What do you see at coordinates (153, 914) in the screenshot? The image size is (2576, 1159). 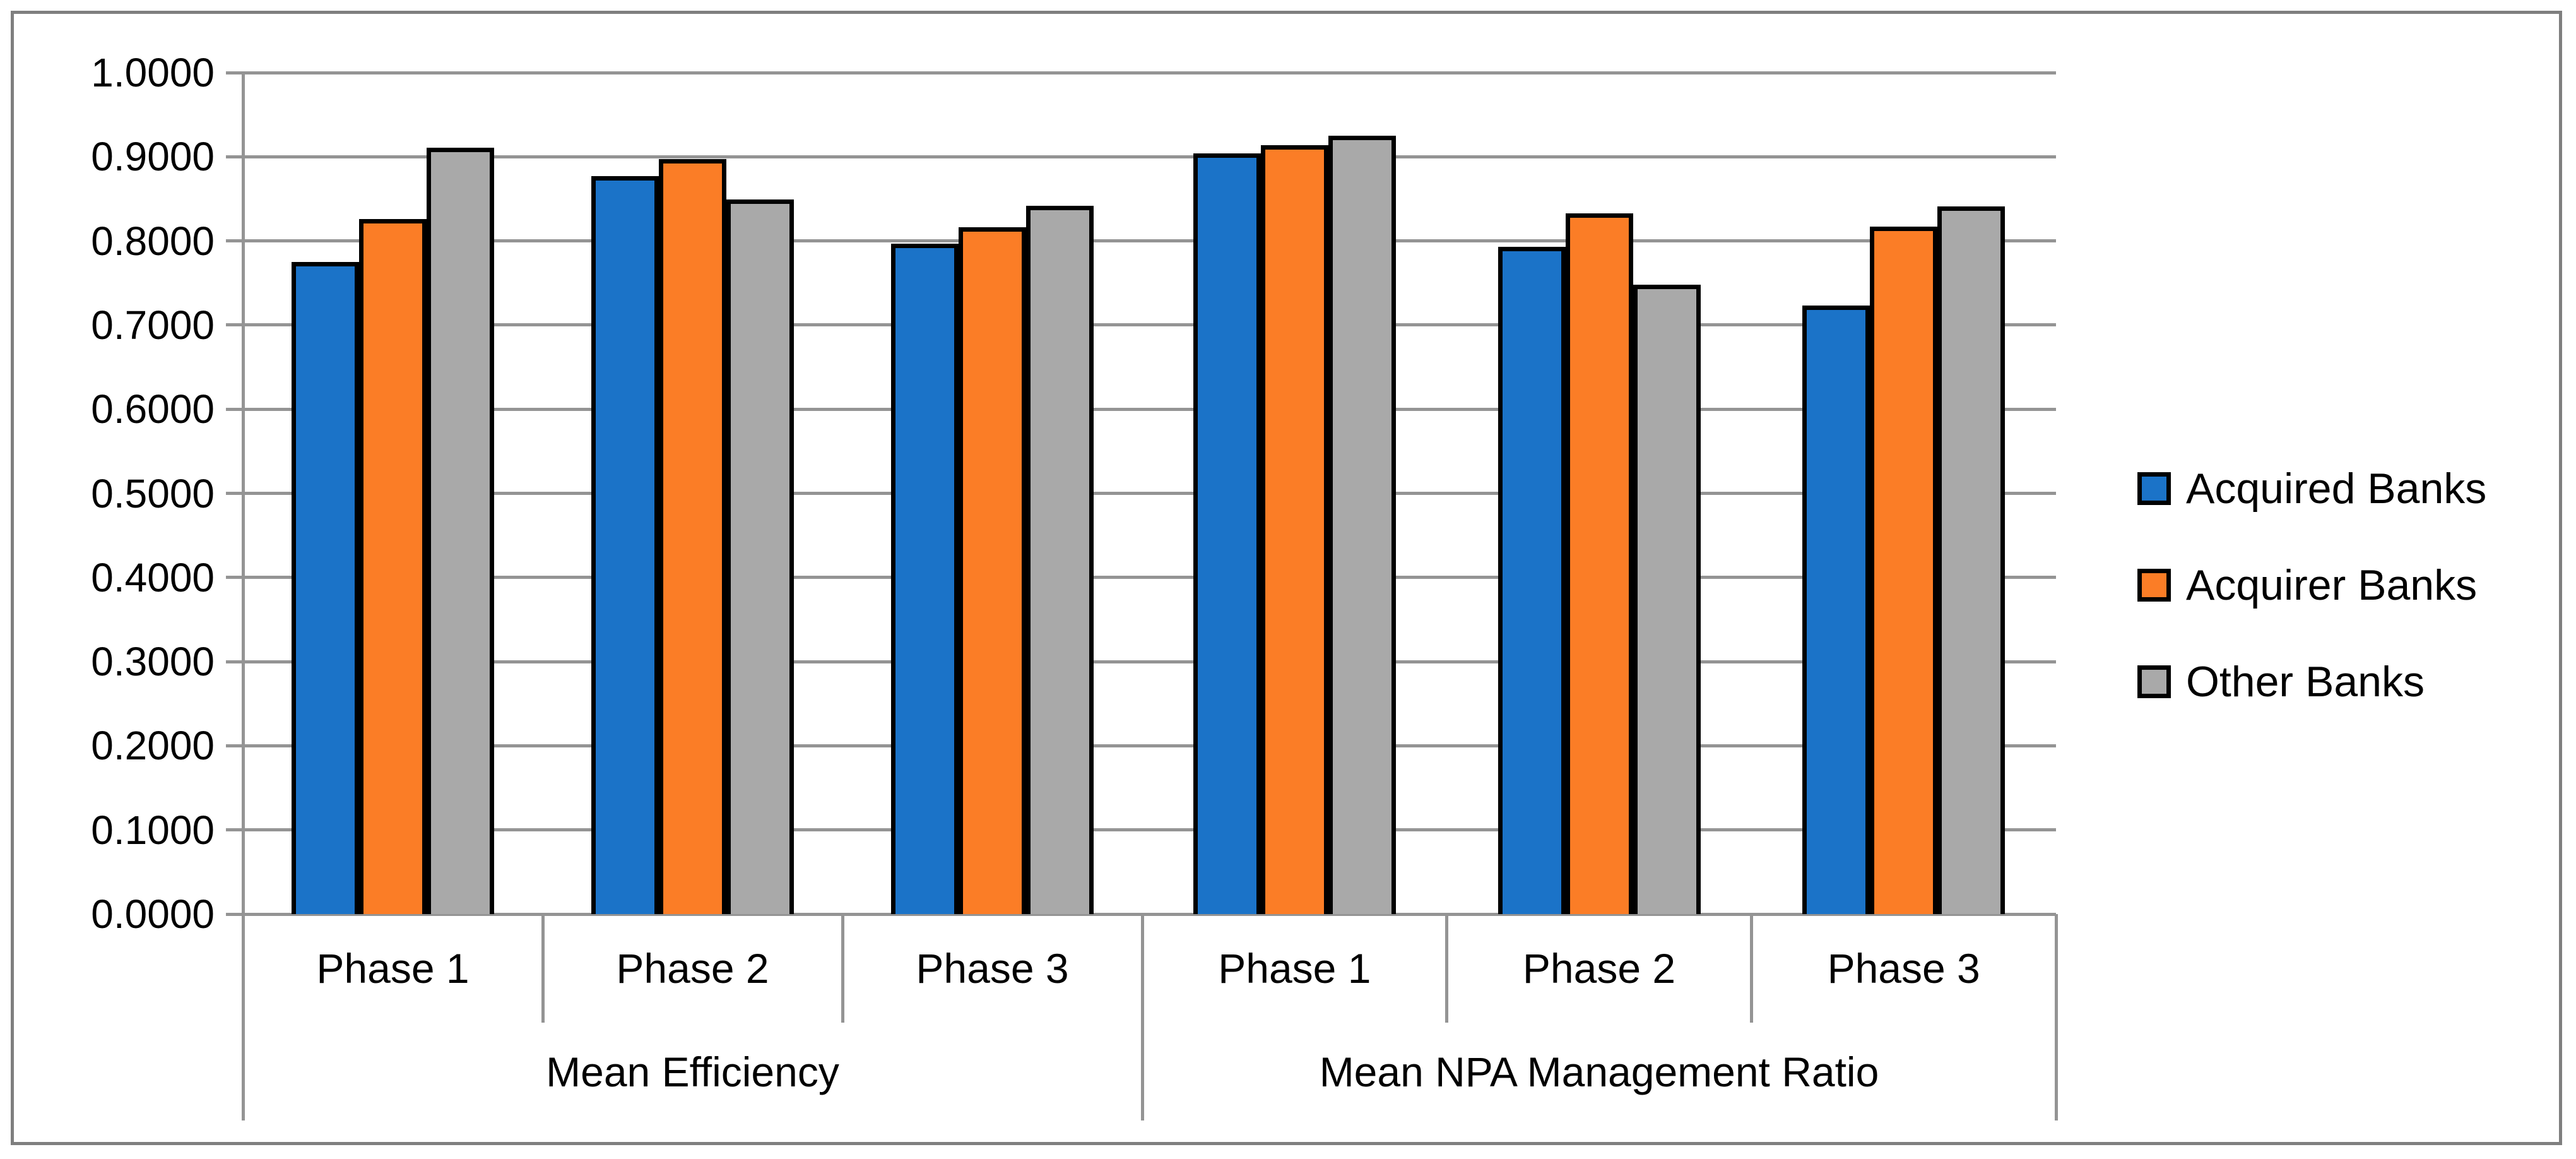 I see `y-axis-tick-label: 0.0000` at bounding box center [153, 914].